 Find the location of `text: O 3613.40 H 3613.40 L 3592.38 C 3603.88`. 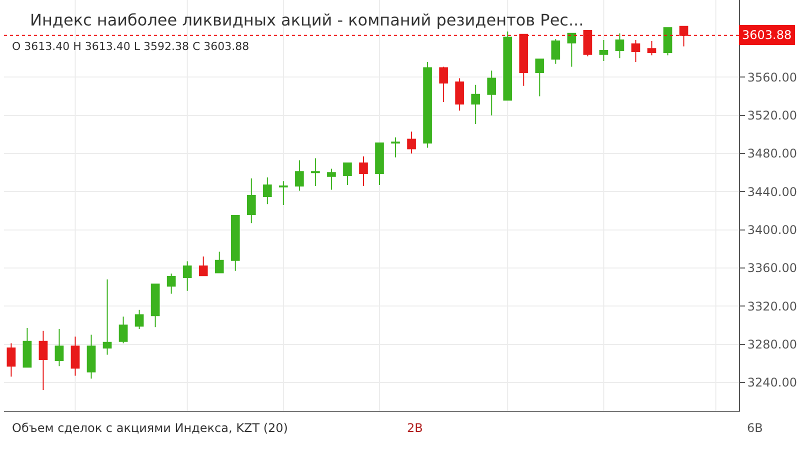

text: O 3613.40 H 3613.40 L 3592.38 C 3603.88 is located at coordinates (131, 46).